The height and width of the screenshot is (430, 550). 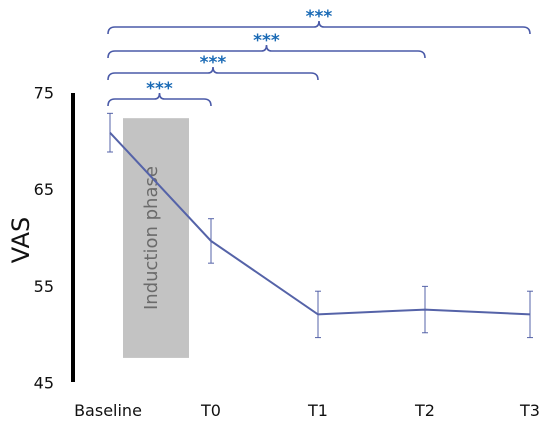 What do you see at coordinates (529, 410) in the screenshot?
I see `x-tick-label: T3` at bounding box center [529, 410].